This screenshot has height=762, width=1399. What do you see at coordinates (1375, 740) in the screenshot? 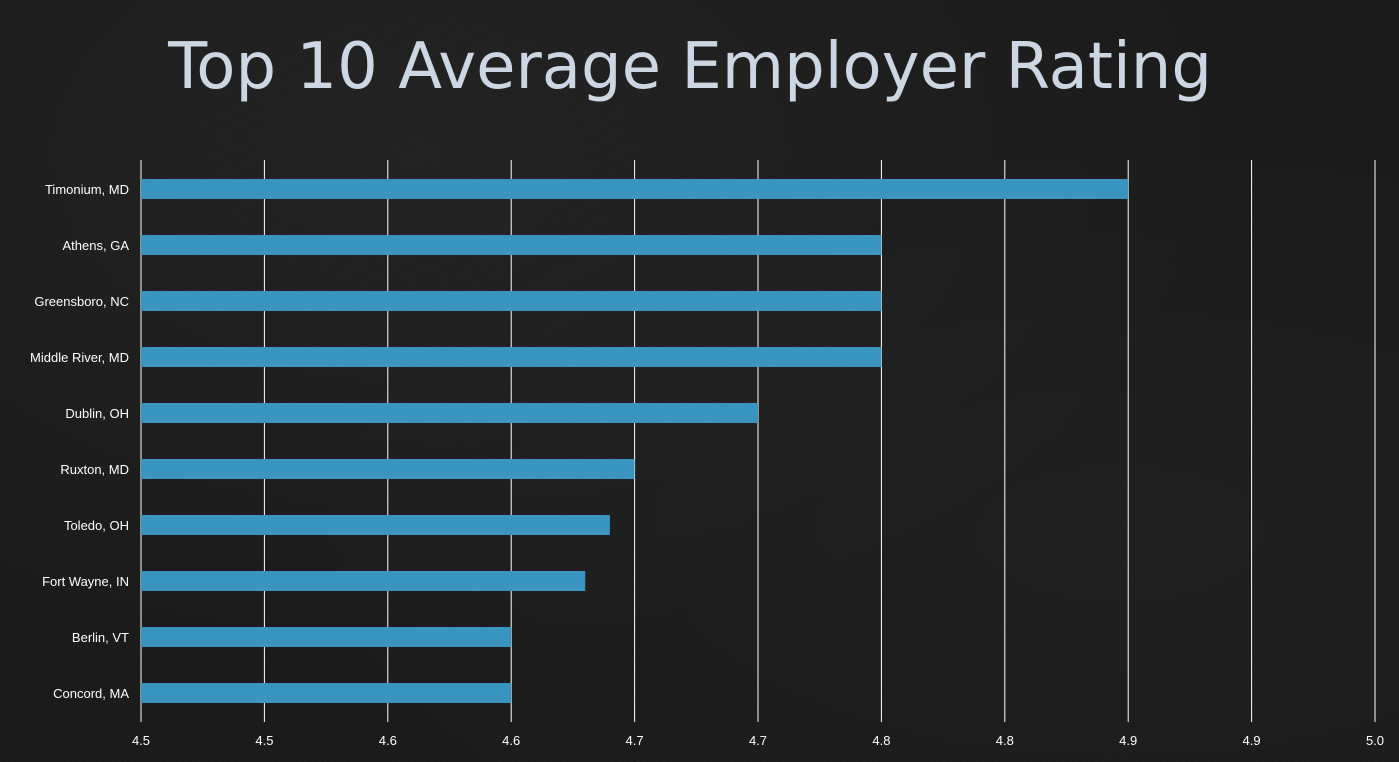
I see `x-tick-label: 5.0` at bounding box center [1375, 740].